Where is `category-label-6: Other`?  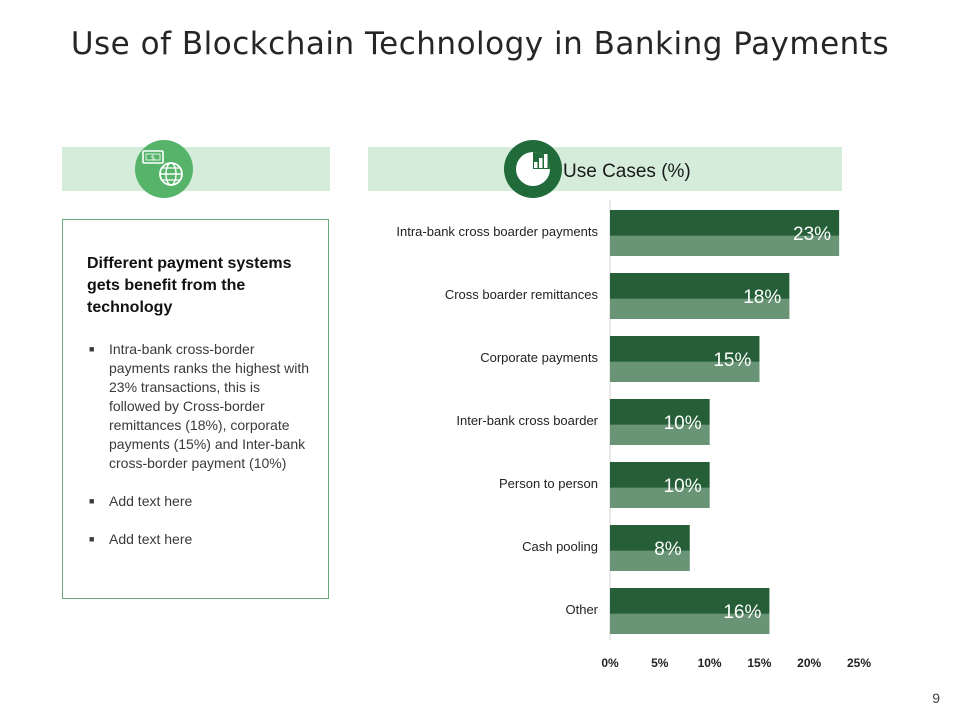
category-label-6: Other is located at coordinates (581, 609).